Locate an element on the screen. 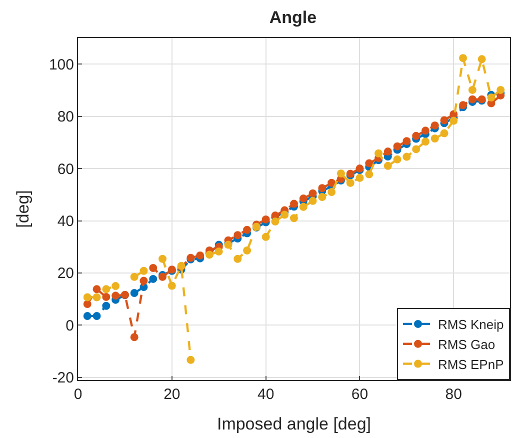  y-tick-label: 100 is located at coordinates (61, 65).